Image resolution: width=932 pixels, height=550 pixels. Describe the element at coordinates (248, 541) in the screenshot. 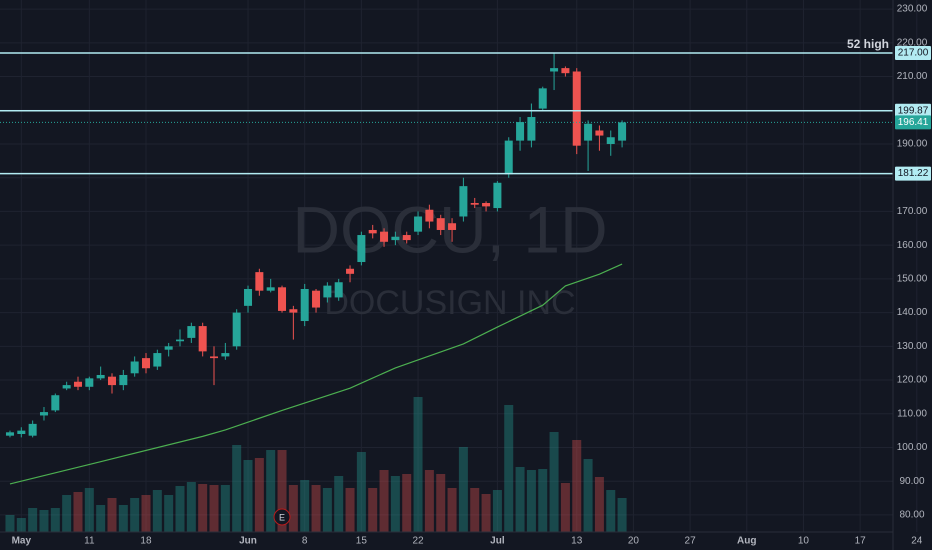

I see `x-tick-label: Jun` at that location.